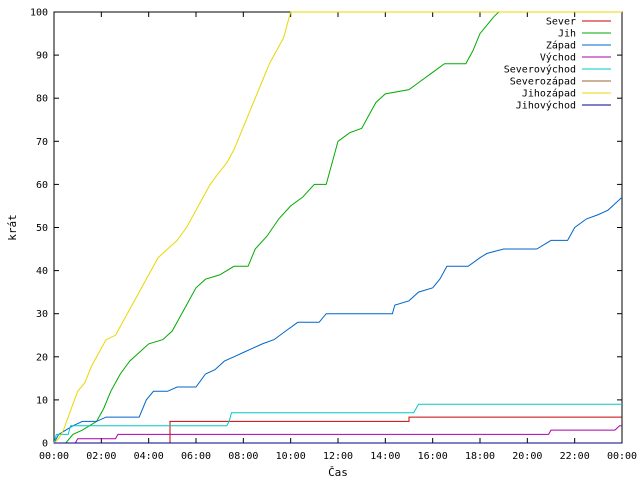 The image size is (640, 480). What do you see at coordinates (558, 58) in the screenshot?
I see `legend-label: Východ` at bounding box center [558, 58].